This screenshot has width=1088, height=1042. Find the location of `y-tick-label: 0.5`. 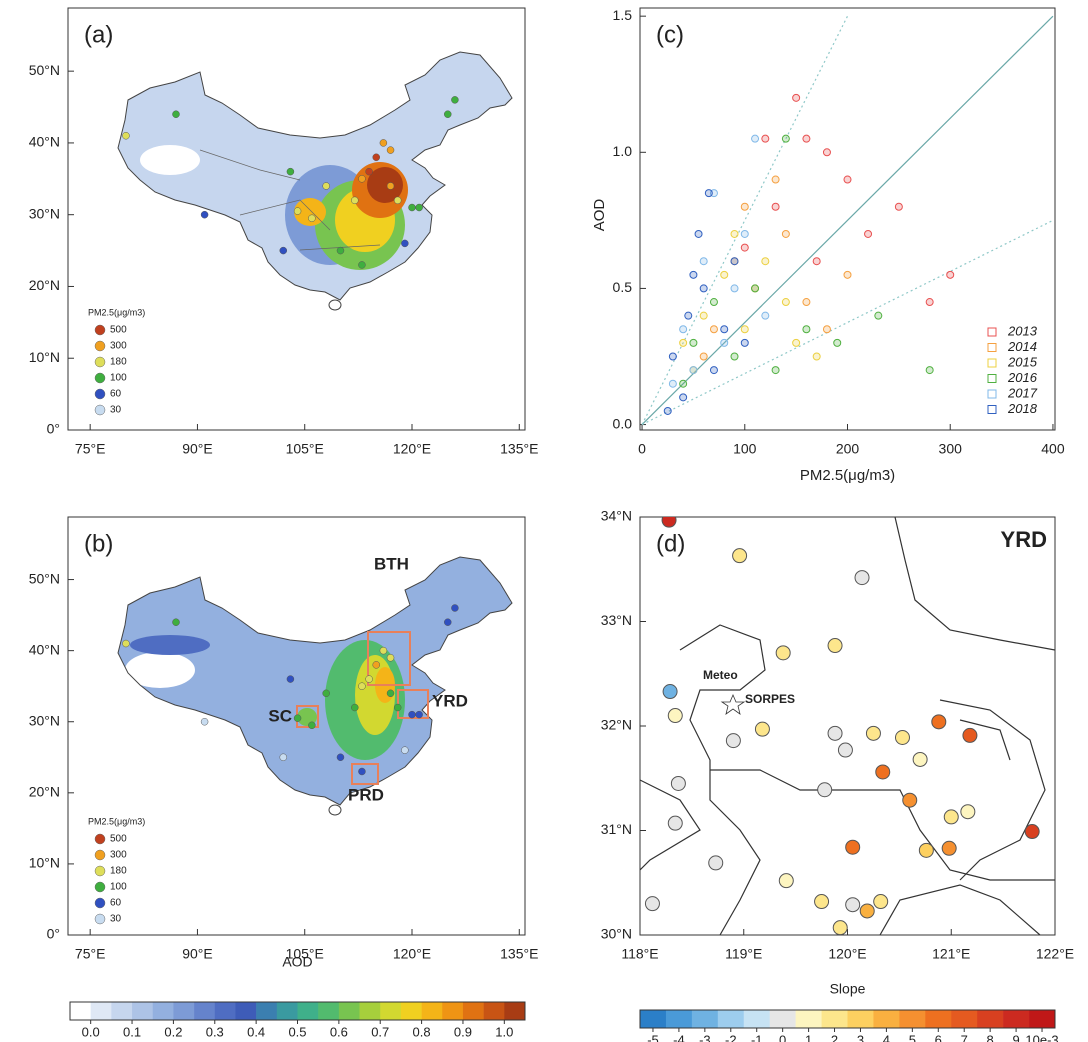

y-tick-label: 0.5 is located at coordinates (623, 287).